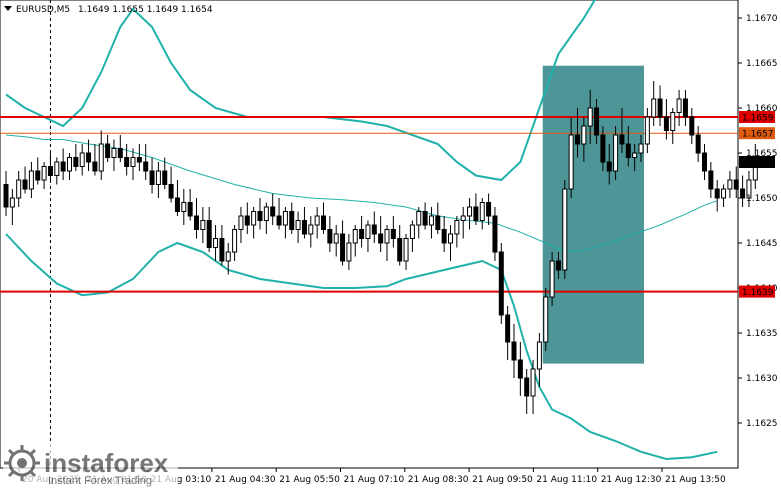 This screenshot has width=781, height=489. Describe the element at coordinates (757, 204) in the screenshot. I see `price-labels: 1.1659 1.1657 1.1654 1.1639` at that location.